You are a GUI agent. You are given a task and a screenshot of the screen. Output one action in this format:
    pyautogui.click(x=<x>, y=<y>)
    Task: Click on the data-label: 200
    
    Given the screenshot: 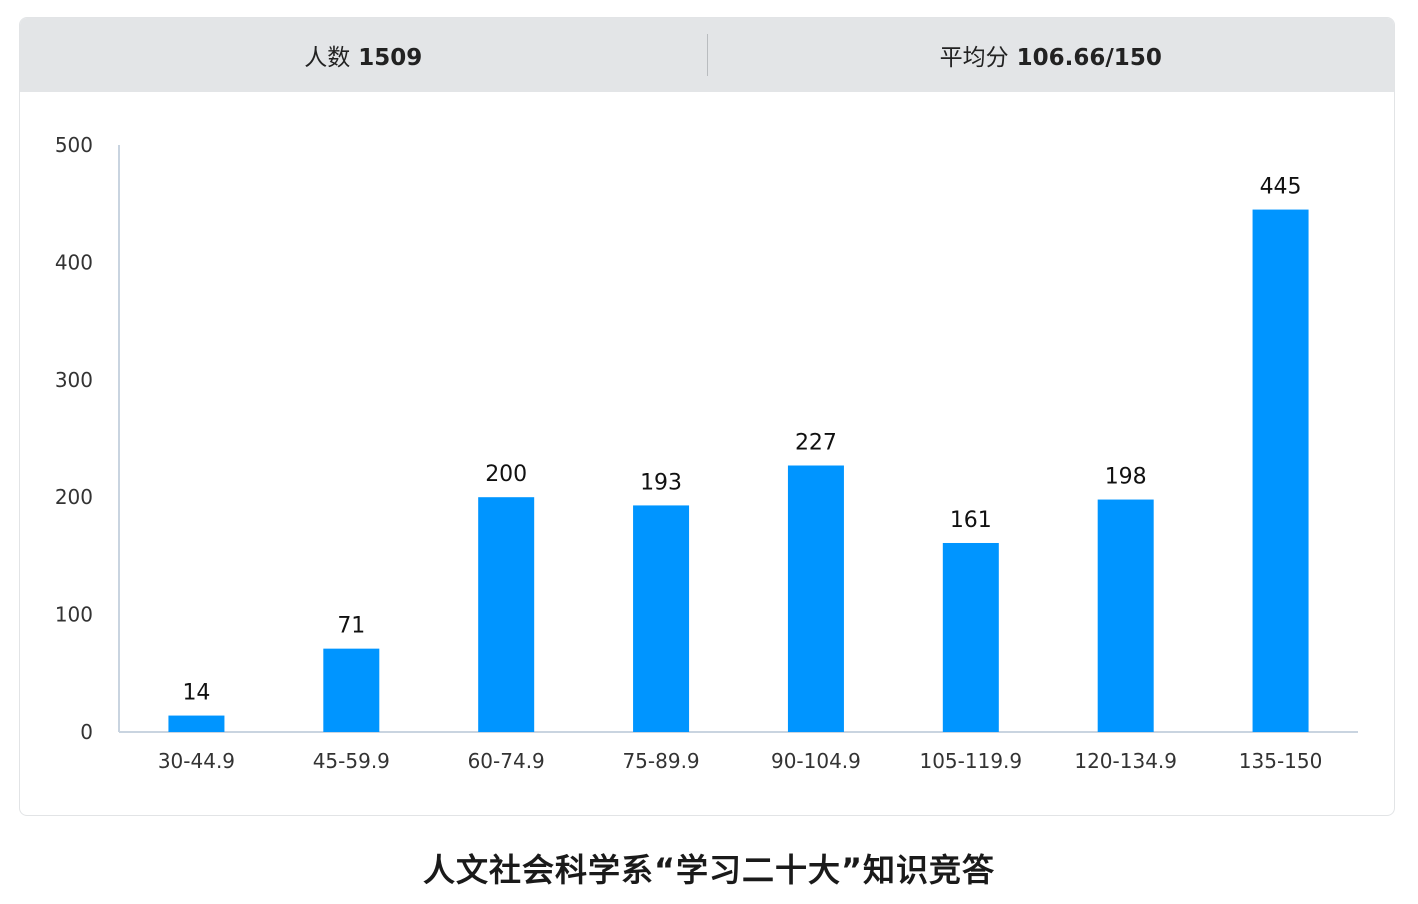 What is the action you would take?
    pyautogui.click(x=506, y=474)
    